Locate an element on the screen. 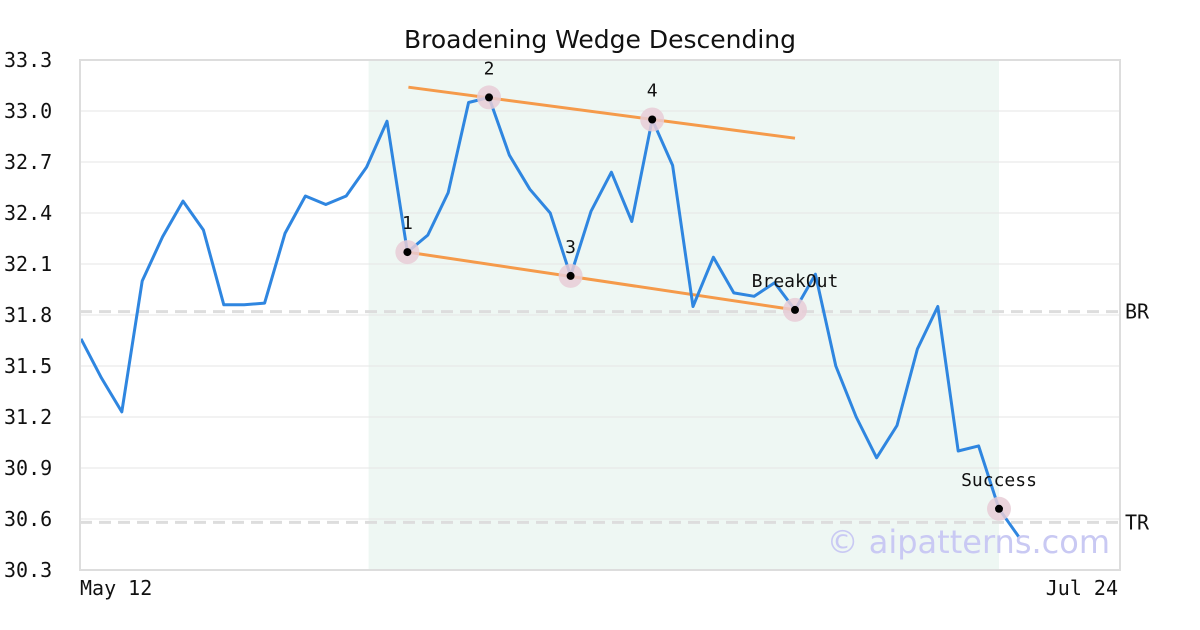 The height and width of the screenshot is (630, 1200). watermark: © aipatterns.com is located at coordinates (968, 542).